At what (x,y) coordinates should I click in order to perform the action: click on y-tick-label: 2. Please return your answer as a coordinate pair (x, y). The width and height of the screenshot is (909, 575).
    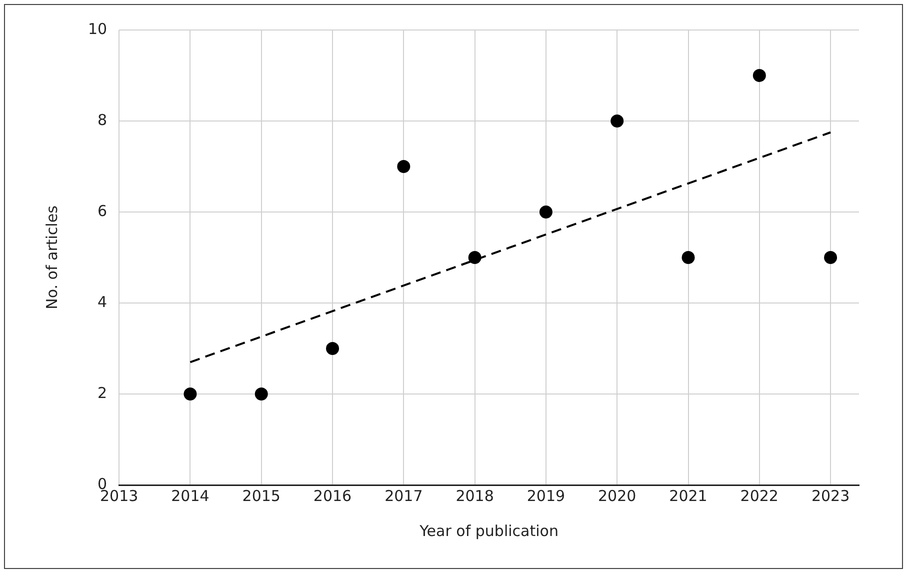
    Looking at the image, I should click on (103, 393).